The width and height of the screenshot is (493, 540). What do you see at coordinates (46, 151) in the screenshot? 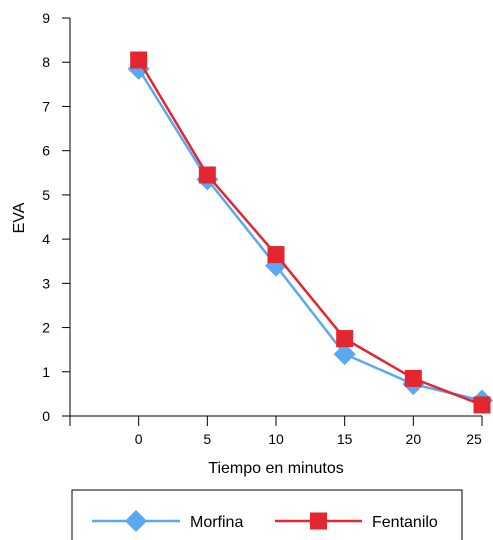
I see `y-tick-label: 6` at bounding box center [46, 151].